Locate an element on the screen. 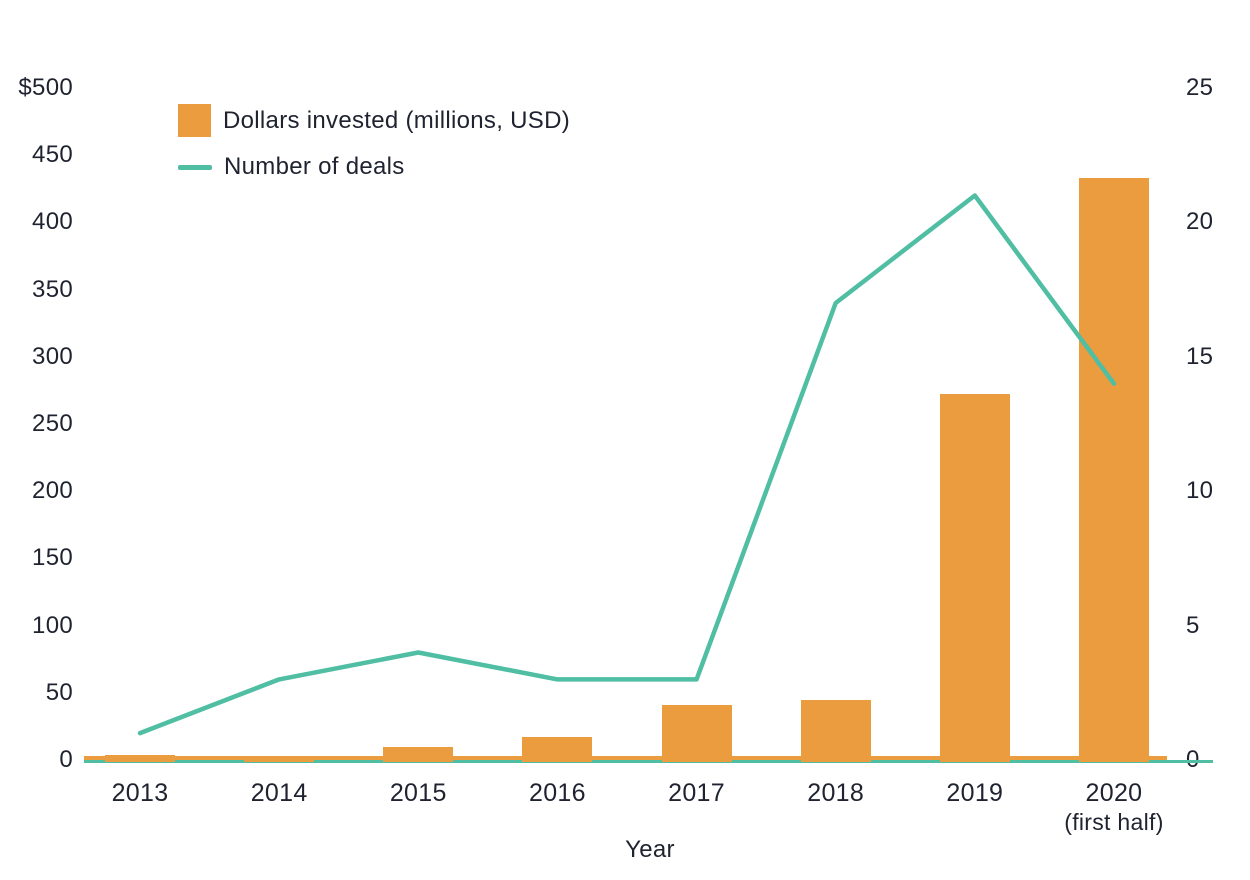  left-axis-tick-250: 250 is located at coordinates (52, 423).